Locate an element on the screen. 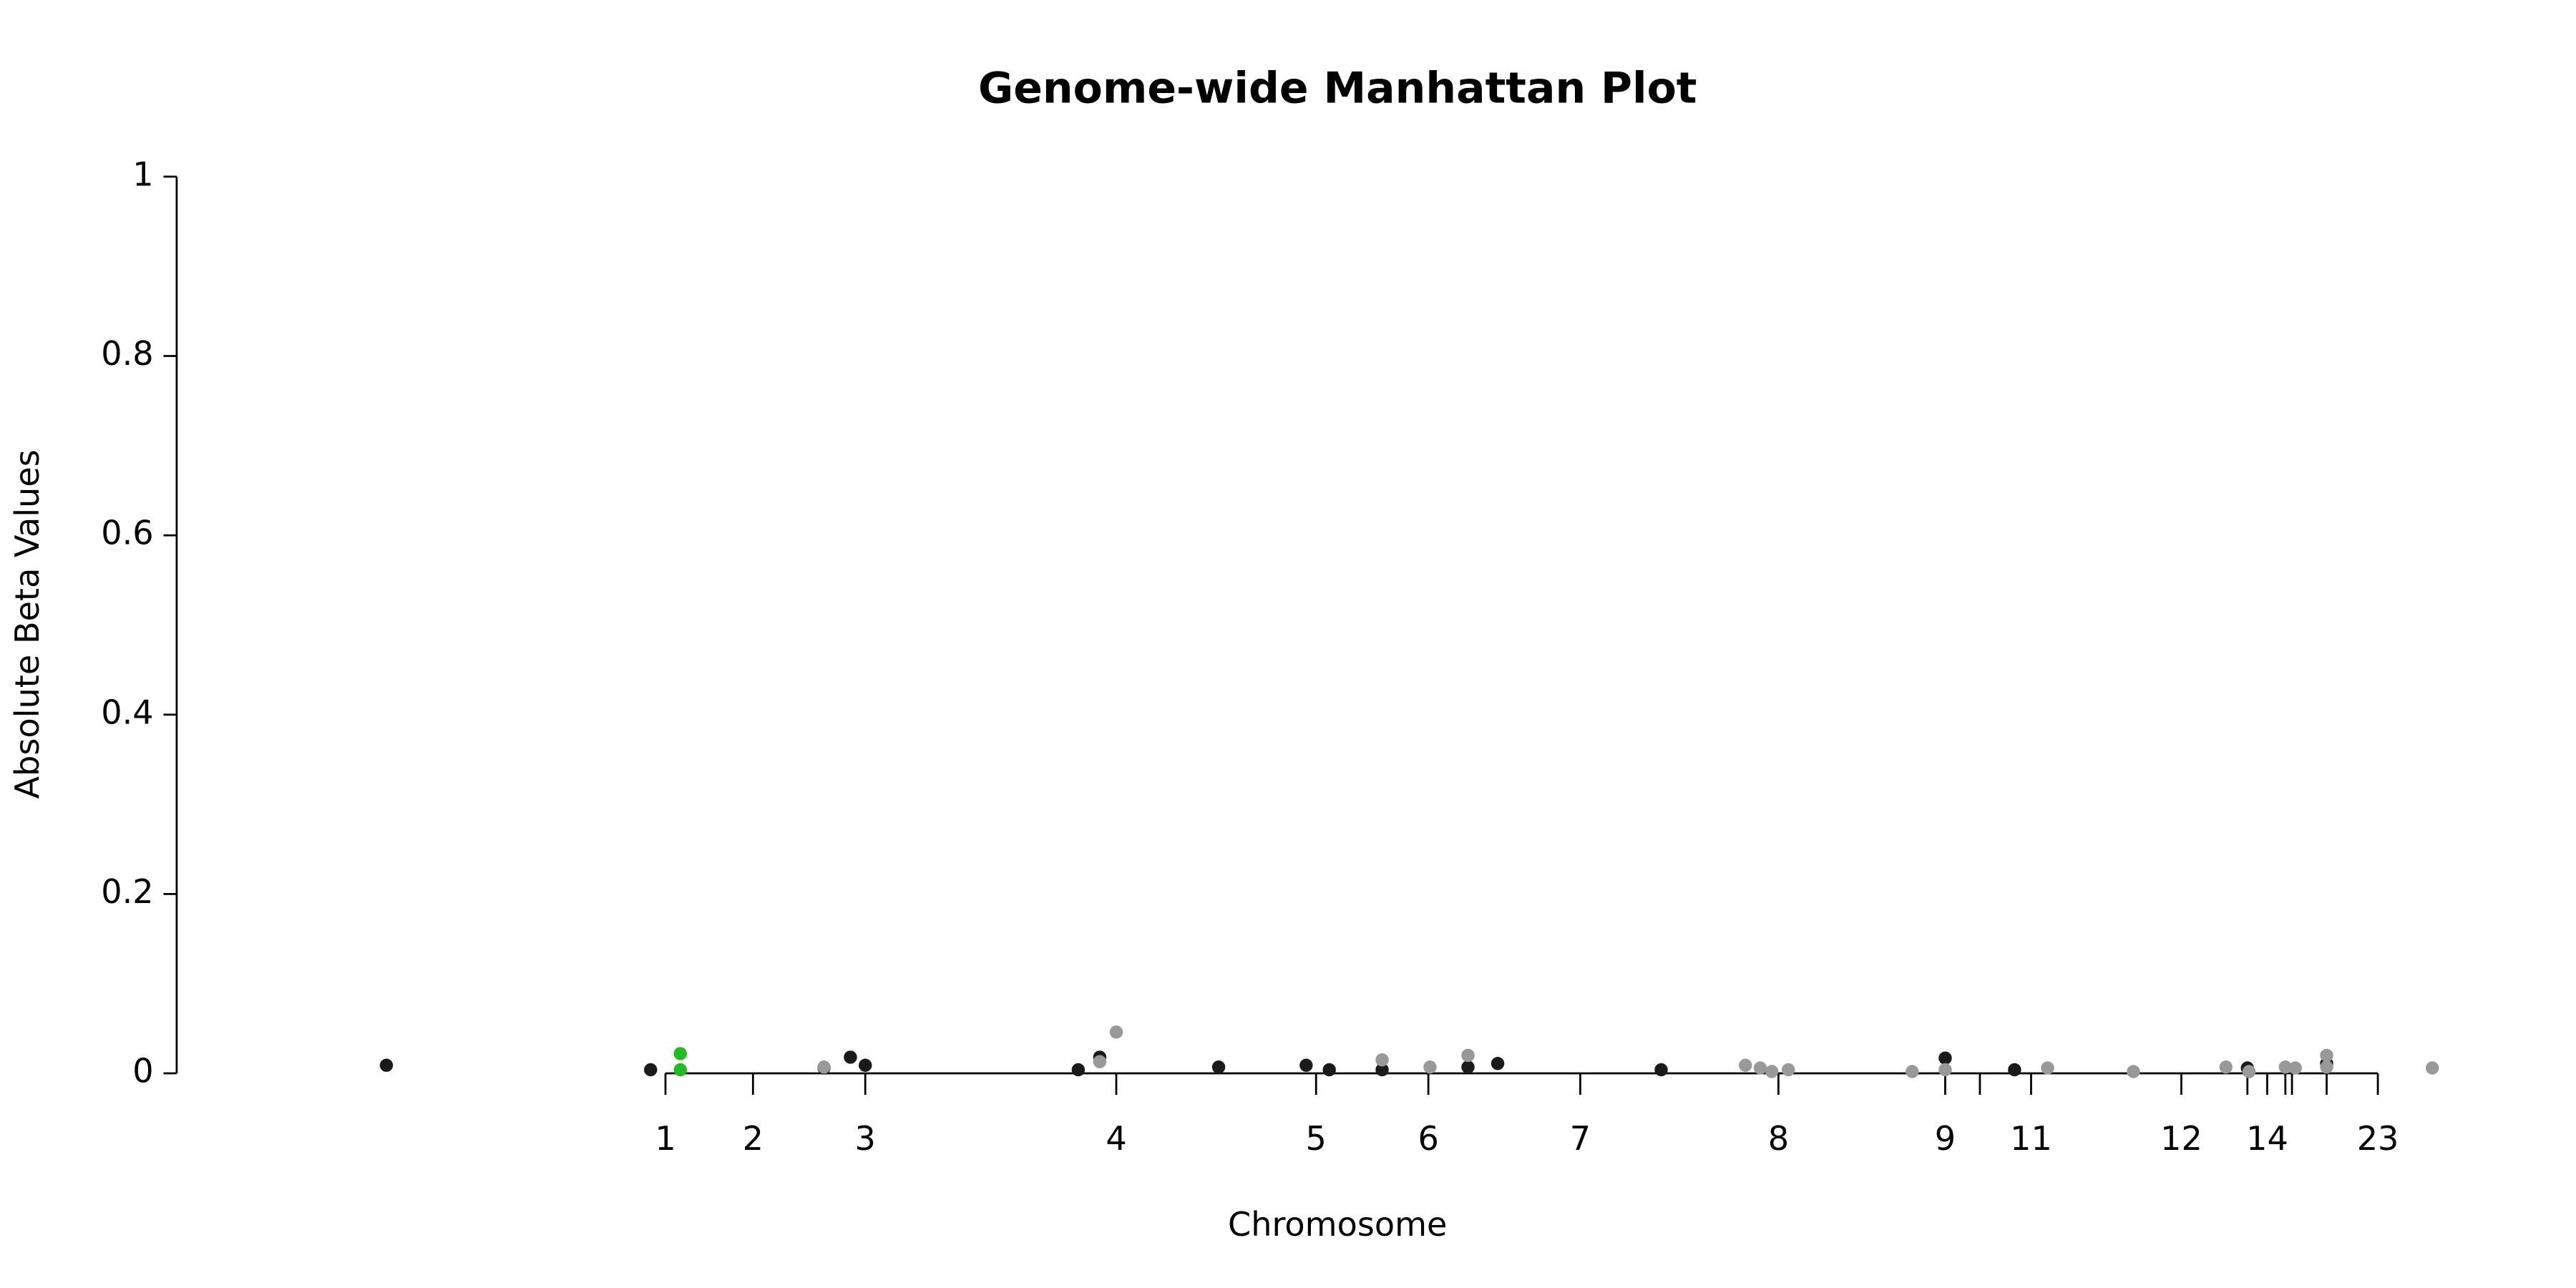  y-tick-label: 0 is located at coordinates (142, 1071).